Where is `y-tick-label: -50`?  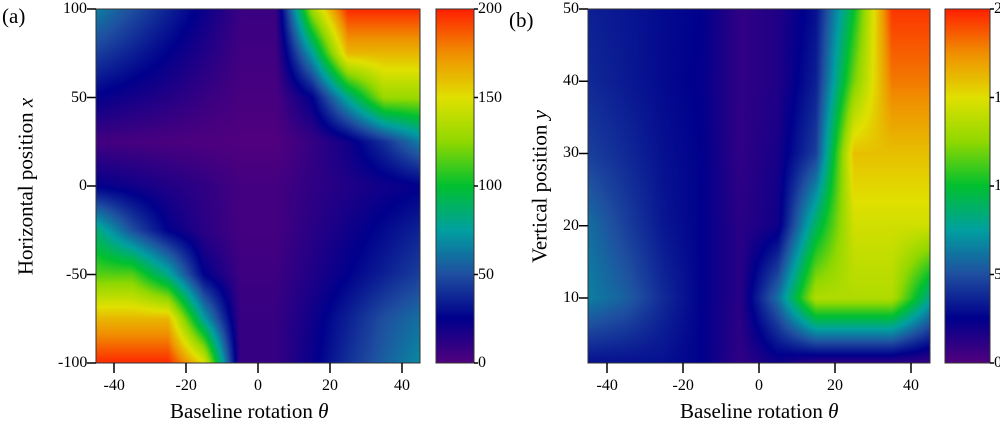 y-tick-label: -50 is located at coordinates (77, 274).